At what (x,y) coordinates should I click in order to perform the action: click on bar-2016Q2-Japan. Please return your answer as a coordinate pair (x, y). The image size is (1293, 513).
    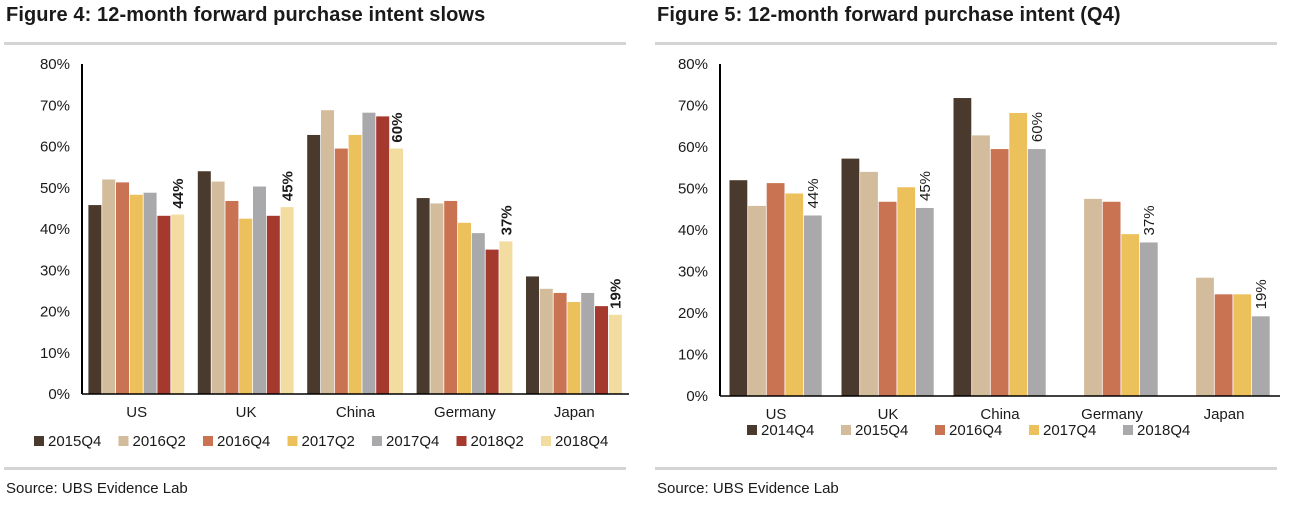
    Looking at the image, I should click on (546, 341).